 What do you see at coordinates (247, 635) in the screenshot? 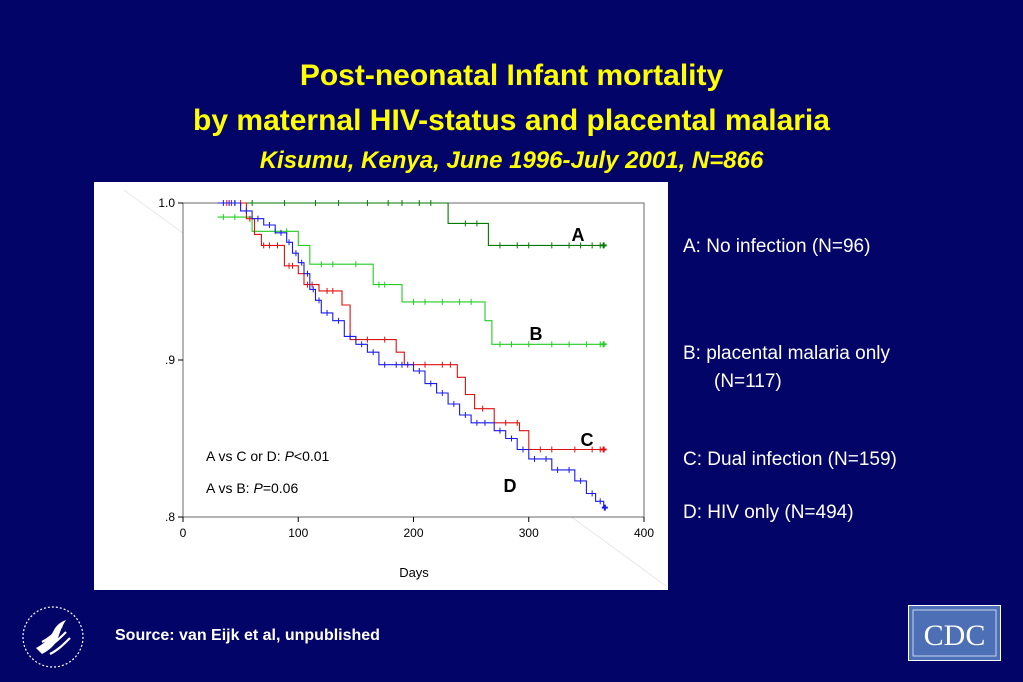
I see `source-note: Source: van Eijk et al, unpublished` at bounding box center [247, 635].